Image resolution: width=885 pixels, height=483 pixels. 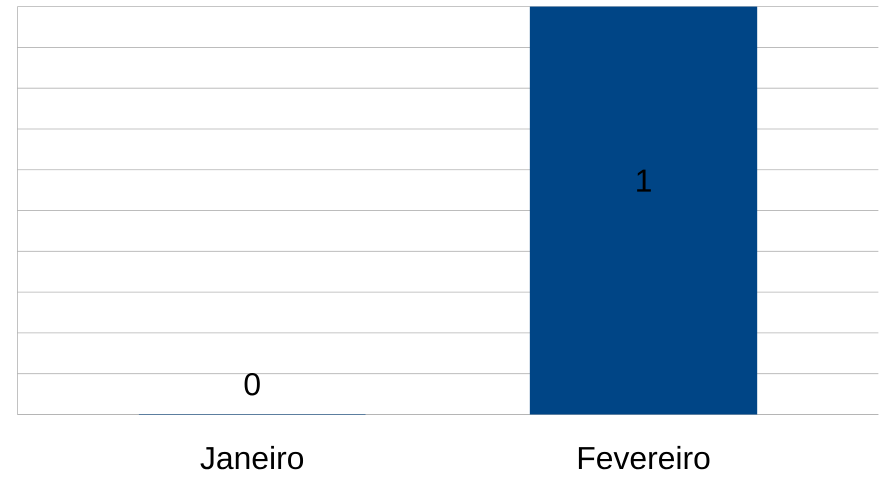 I want to click on data-label: 1, so click(x=644, y=181).